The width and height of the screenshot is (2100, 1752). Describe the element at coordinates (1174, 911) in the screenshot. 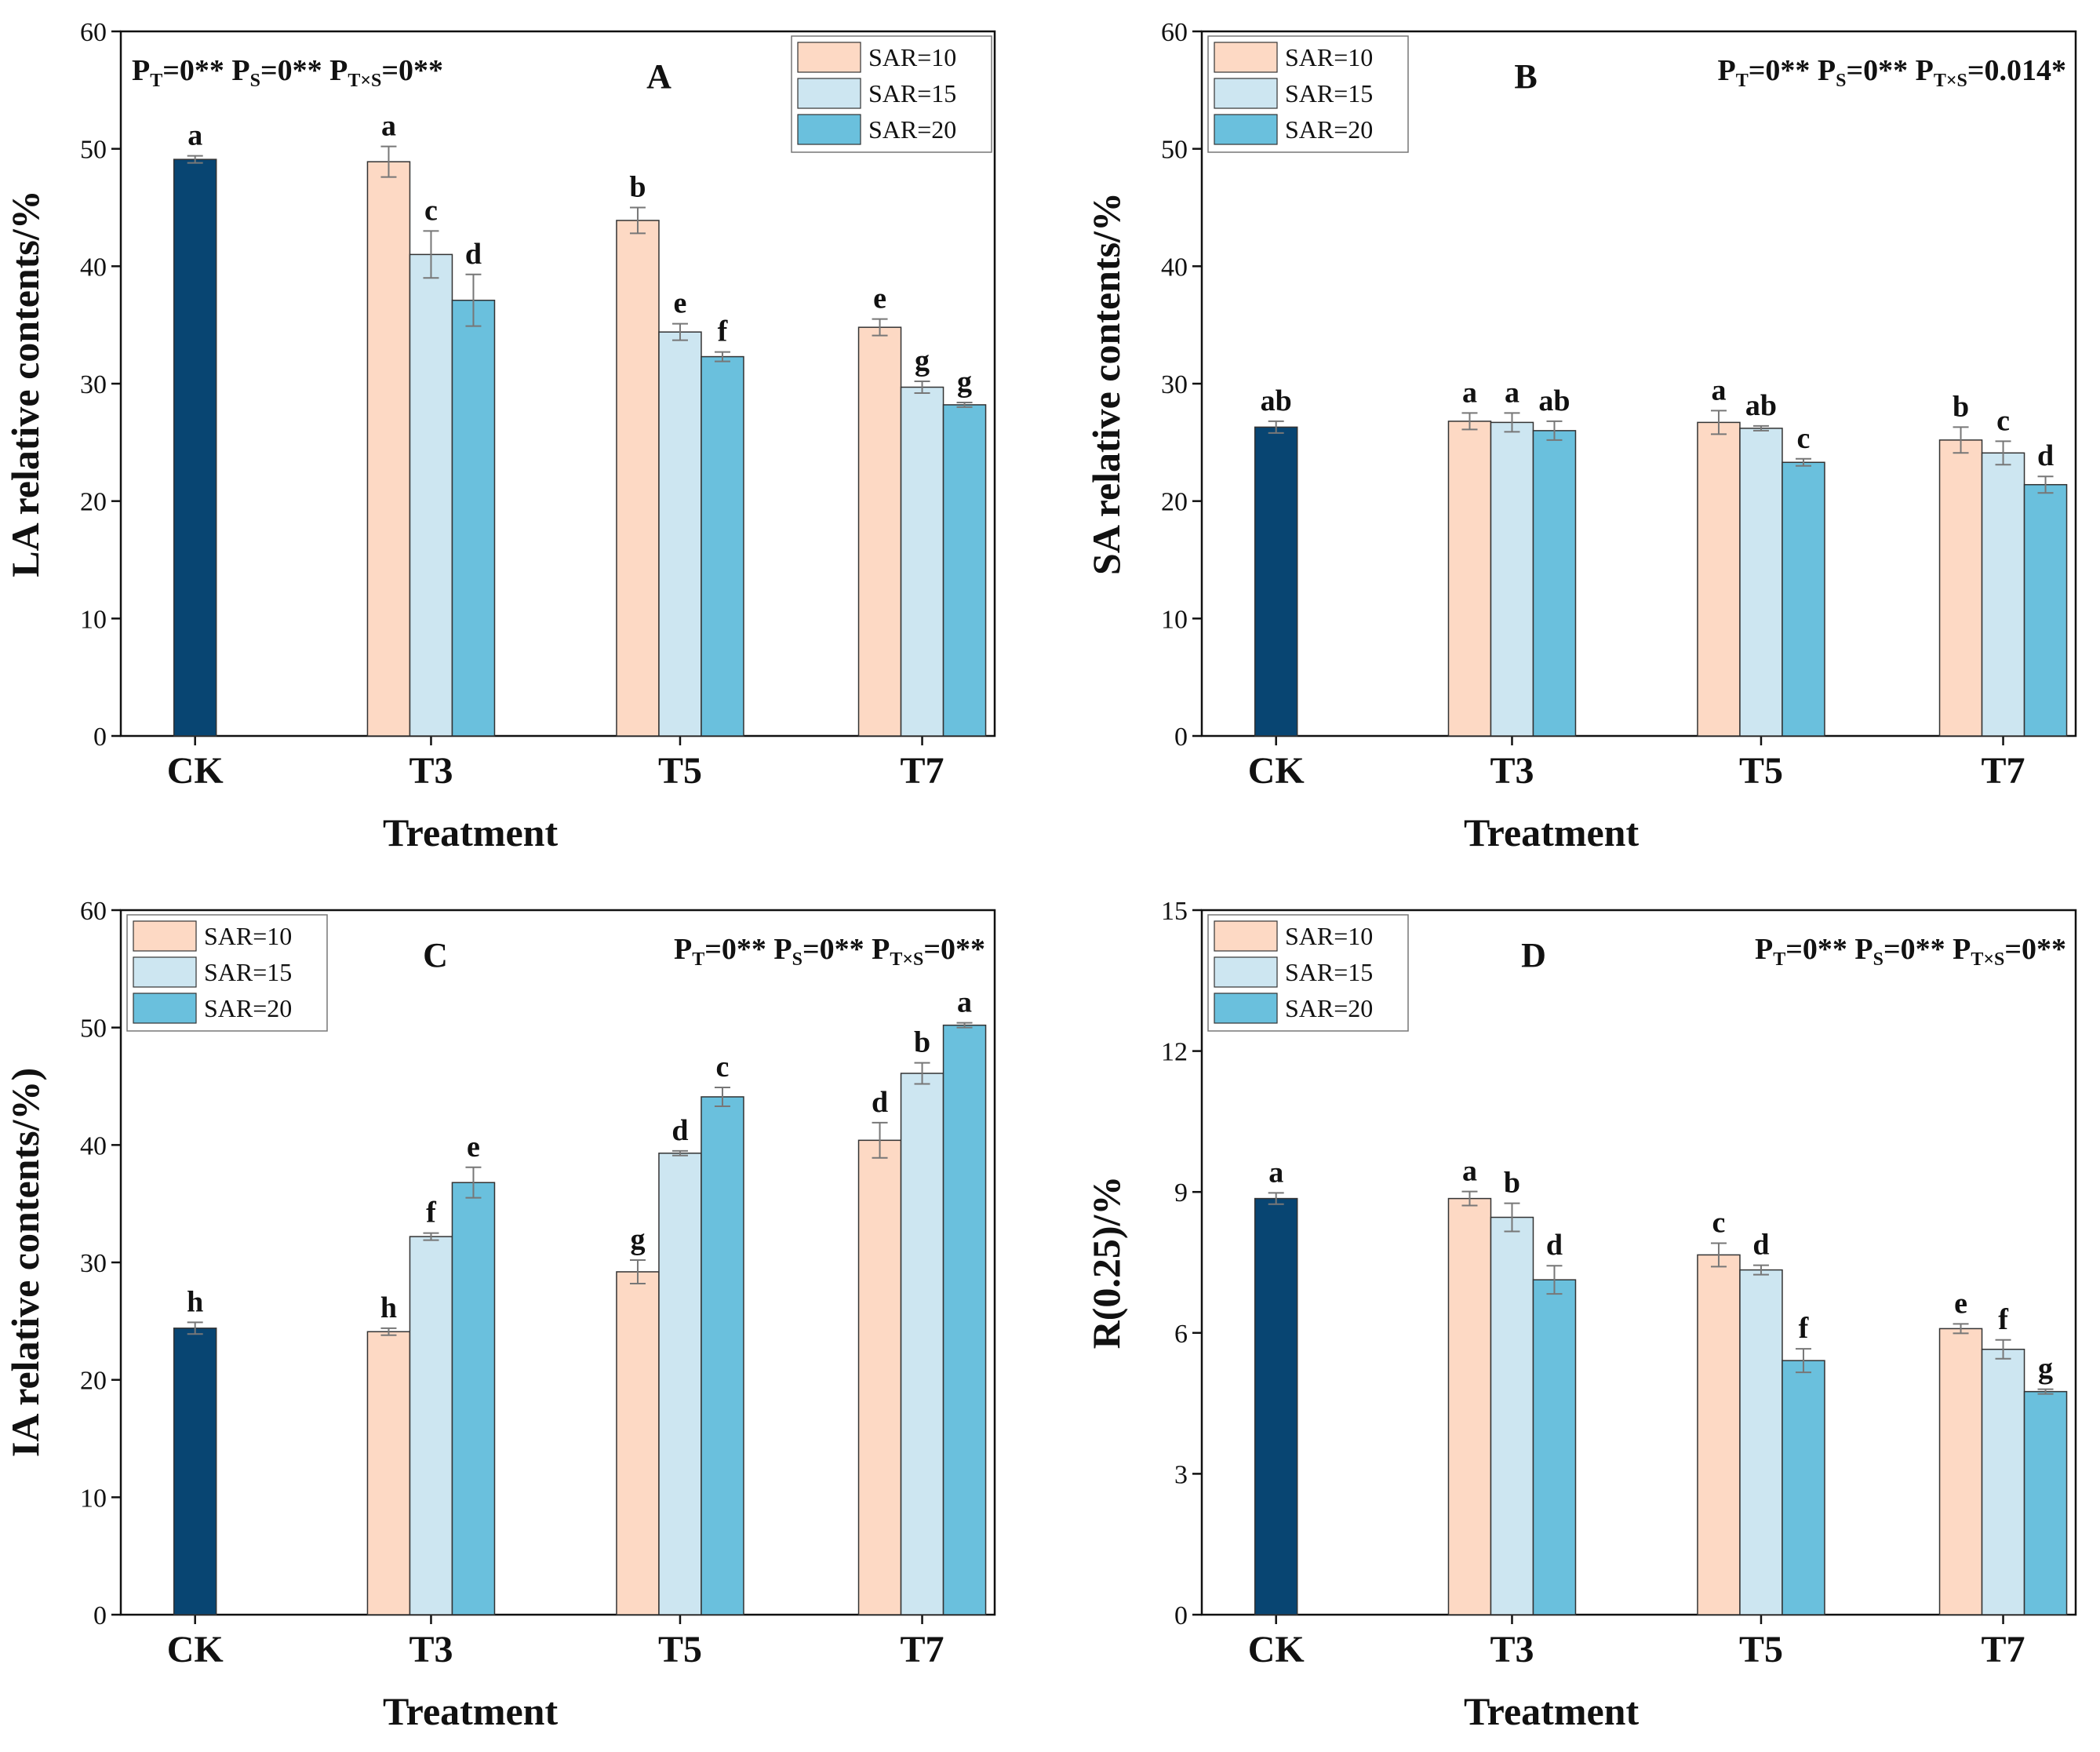

I see `y-tick-label: 15` at that location.